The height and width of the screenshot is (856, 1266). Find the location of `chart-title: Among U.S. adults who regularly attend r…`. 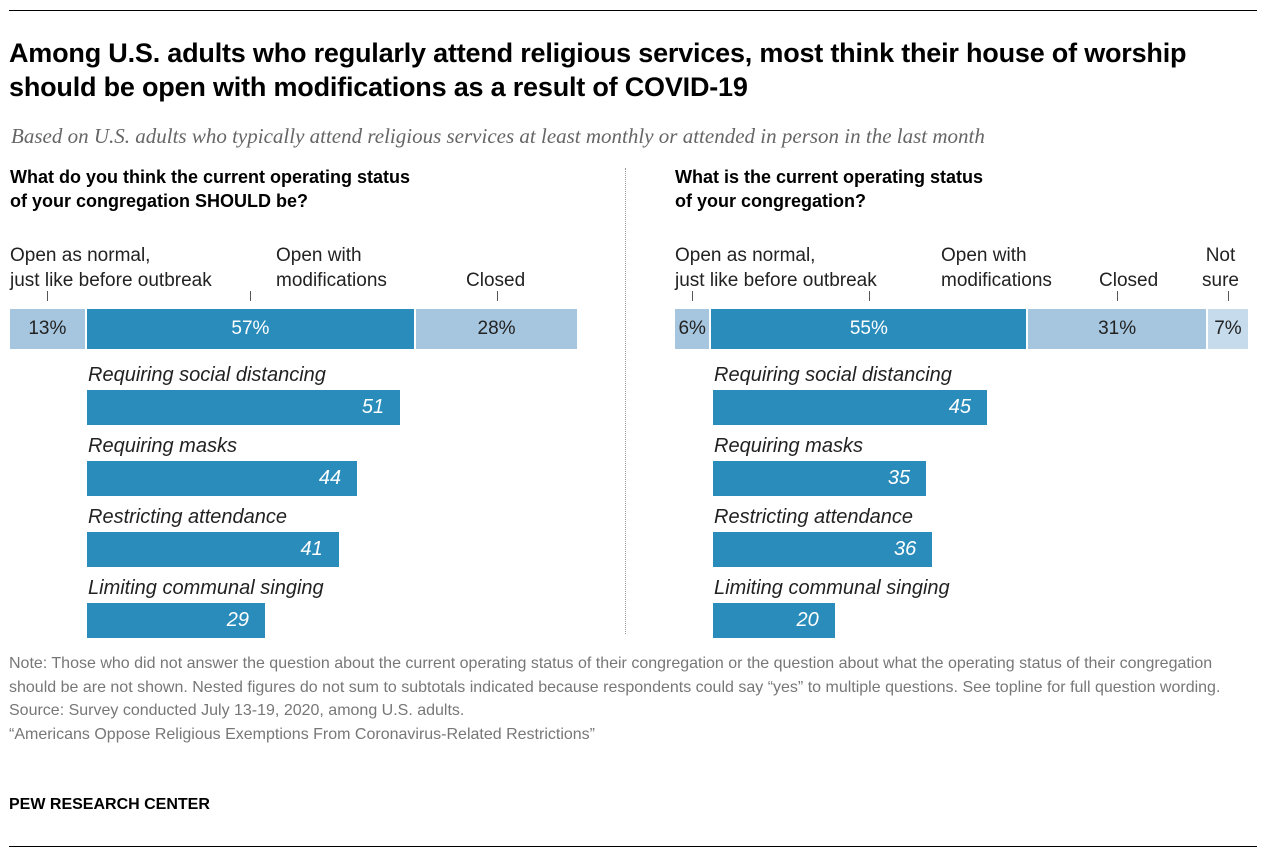

chart-title: Among U.S. adults who regularly attend r… is located at coordinates (598, 70).